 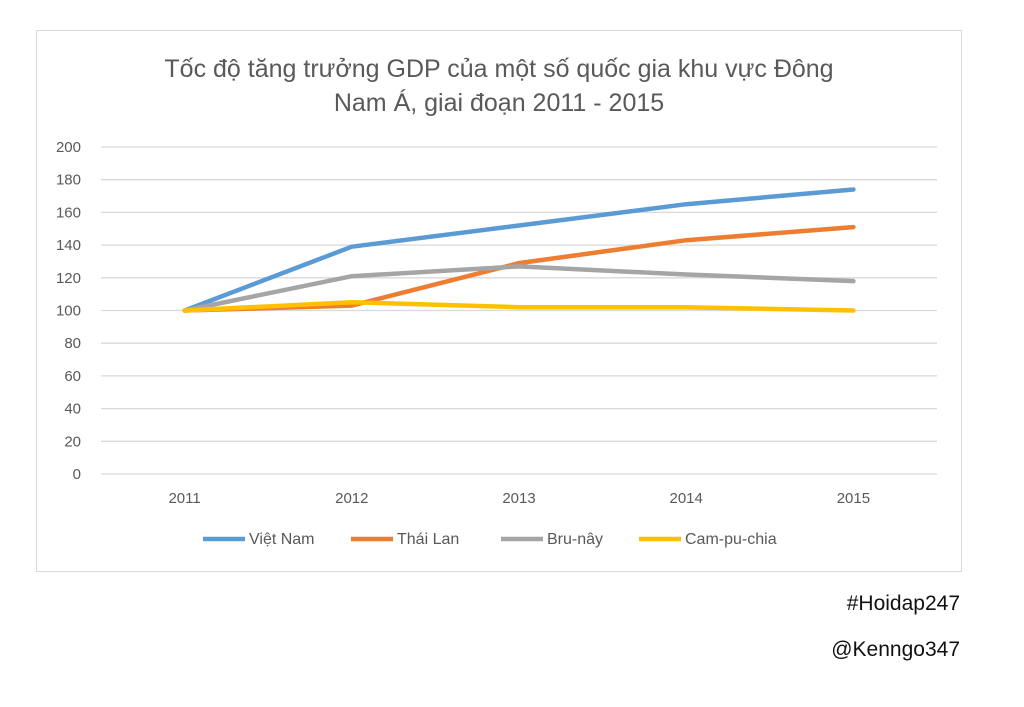 What do you see at coordinates (895, 649) in the screenshot?
I see `author-label: @Kenngo347` at bounding box center [895, 649].